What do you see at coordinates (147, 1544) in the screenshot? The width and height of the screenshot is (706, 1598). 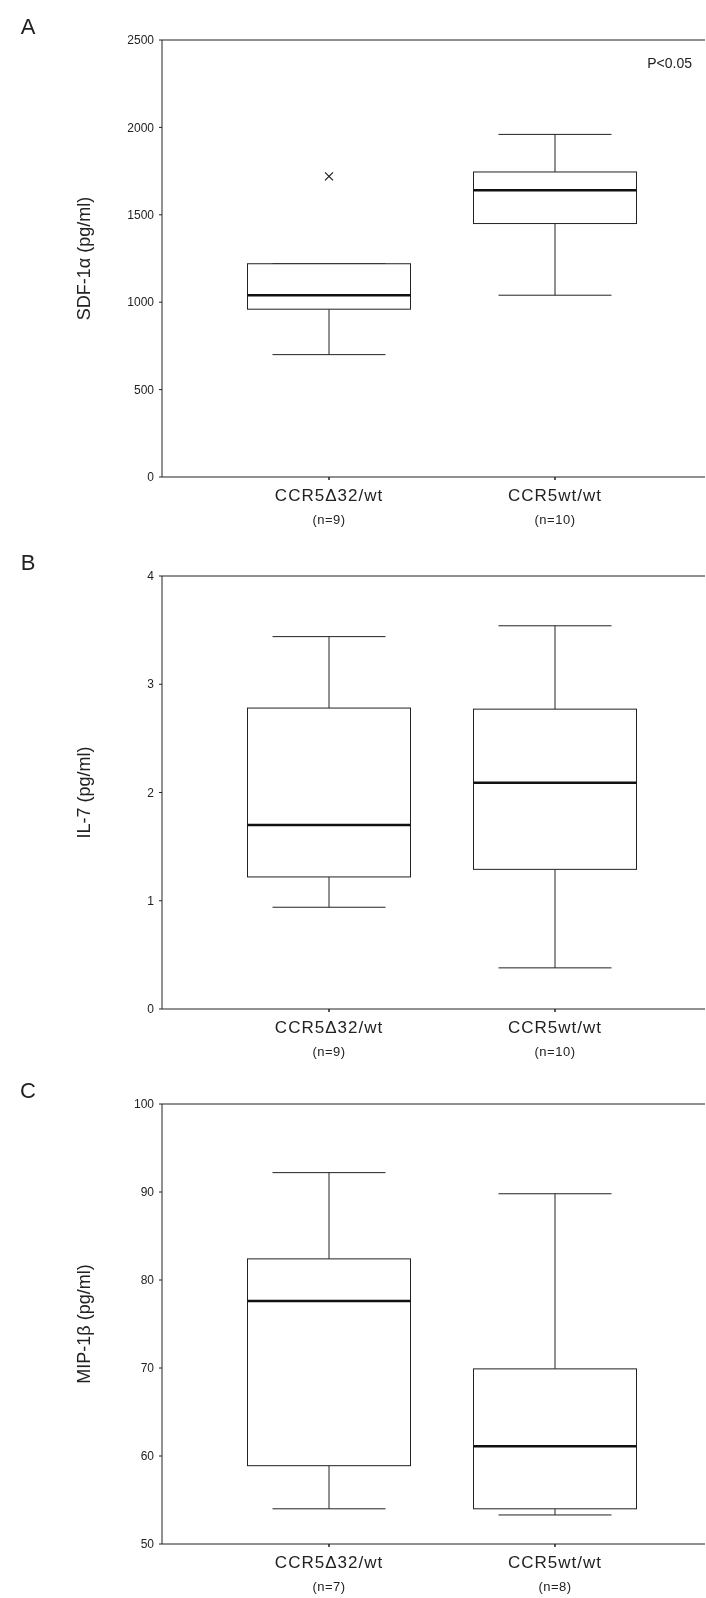 I see `y-tick-label: 50` at bounding box center [147, 1544].